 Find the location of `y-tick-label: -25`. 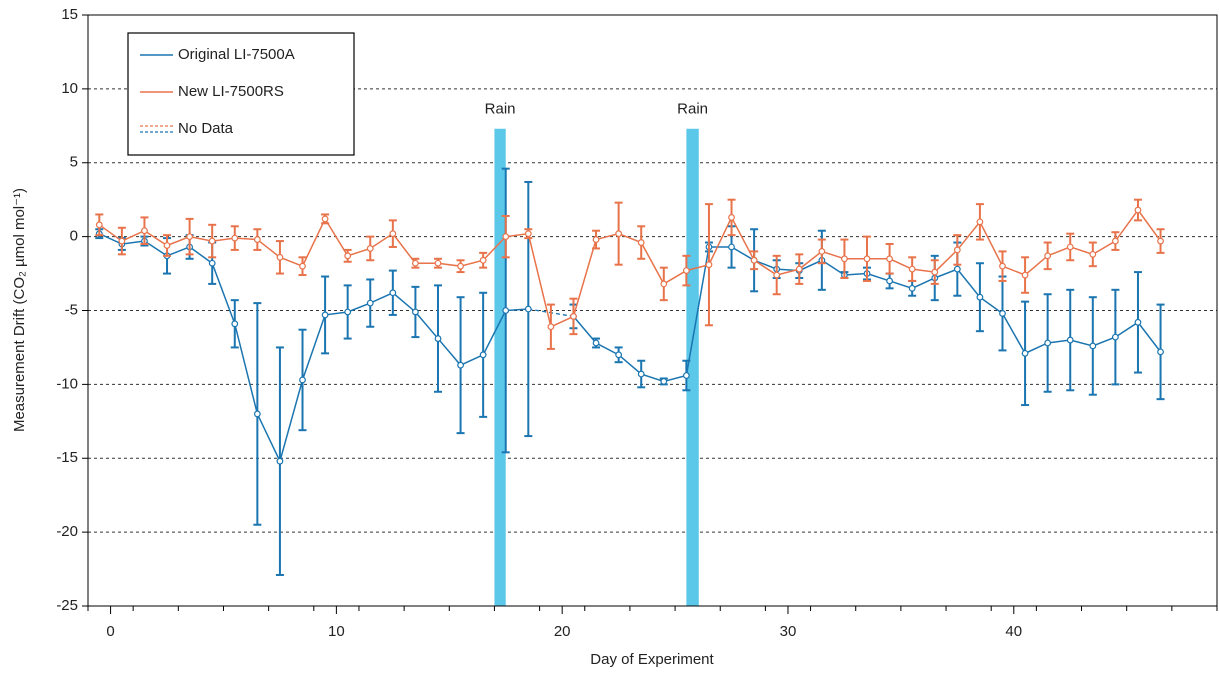

y-tick-label: -25 is located at coordinates (67, 605).